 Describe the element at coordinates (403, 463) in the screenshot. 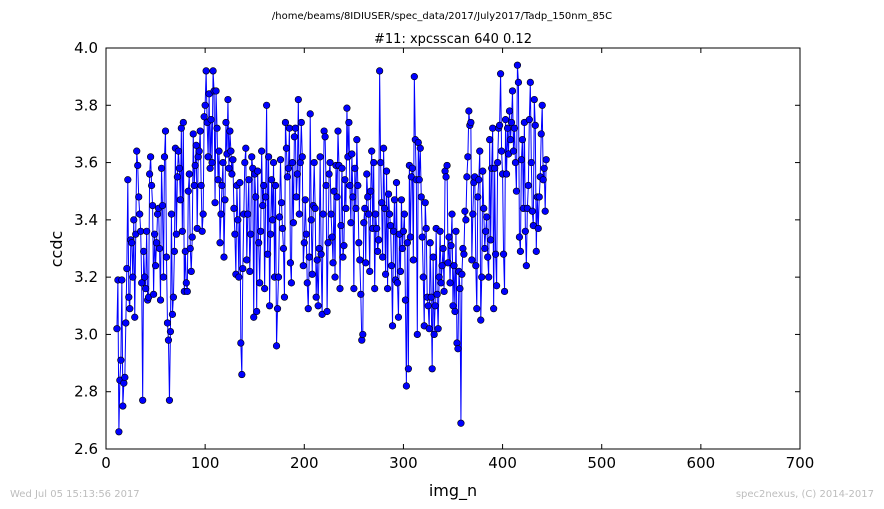

I see `x-tick-label: 300` at that location.